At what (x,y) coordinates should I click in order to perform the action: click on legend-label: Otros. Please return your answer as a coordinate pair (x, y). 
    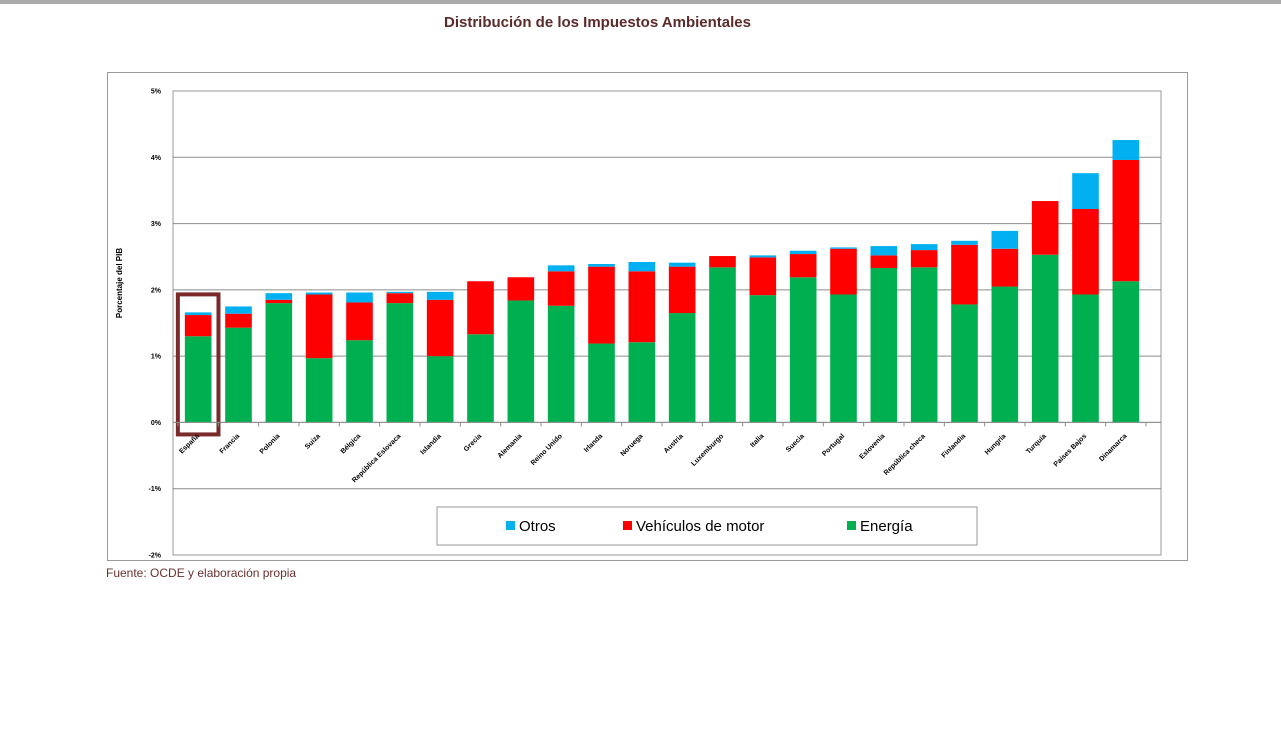
    Looking at the image, I should click on (537, 526).